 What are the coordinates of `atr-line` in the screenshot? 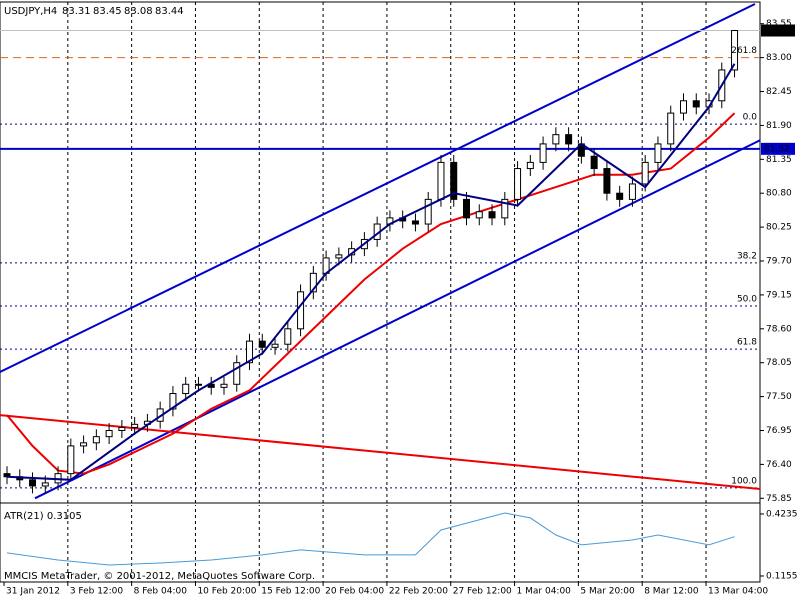 It's located at (370, 539).